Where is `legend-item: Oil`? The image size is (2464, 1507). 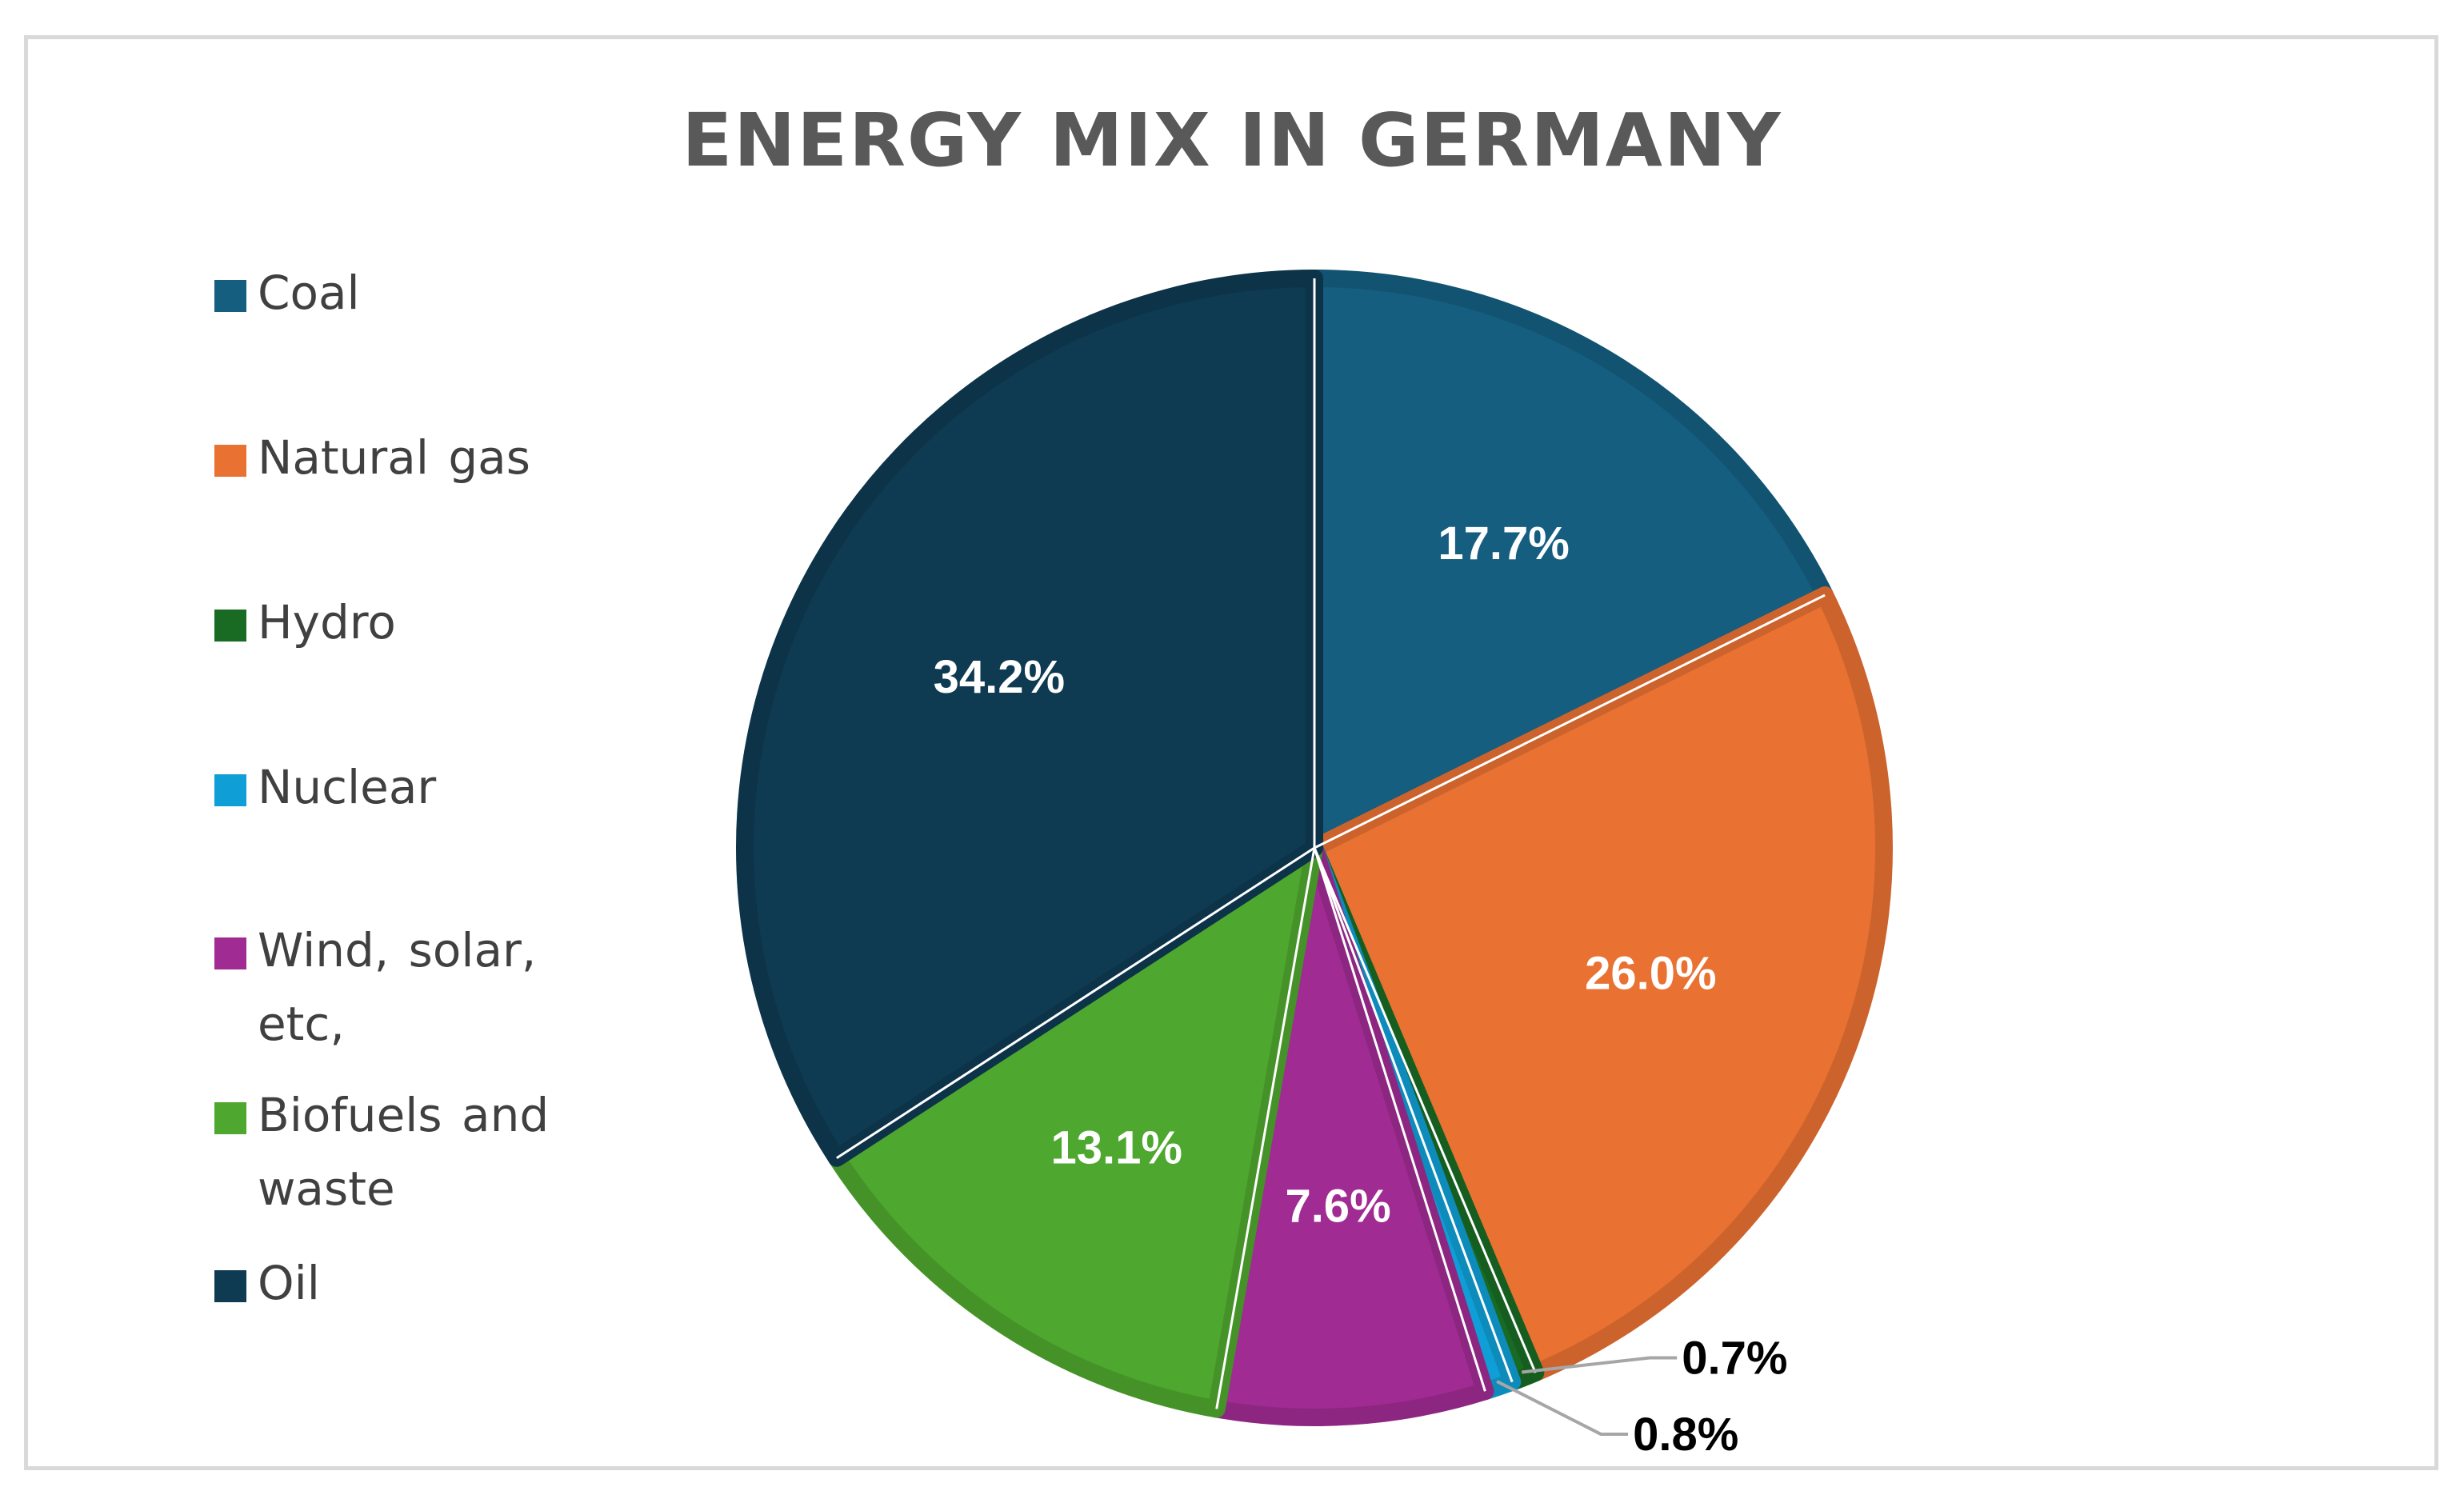
legend-item: Oil is located at coordinates (404, 1283).